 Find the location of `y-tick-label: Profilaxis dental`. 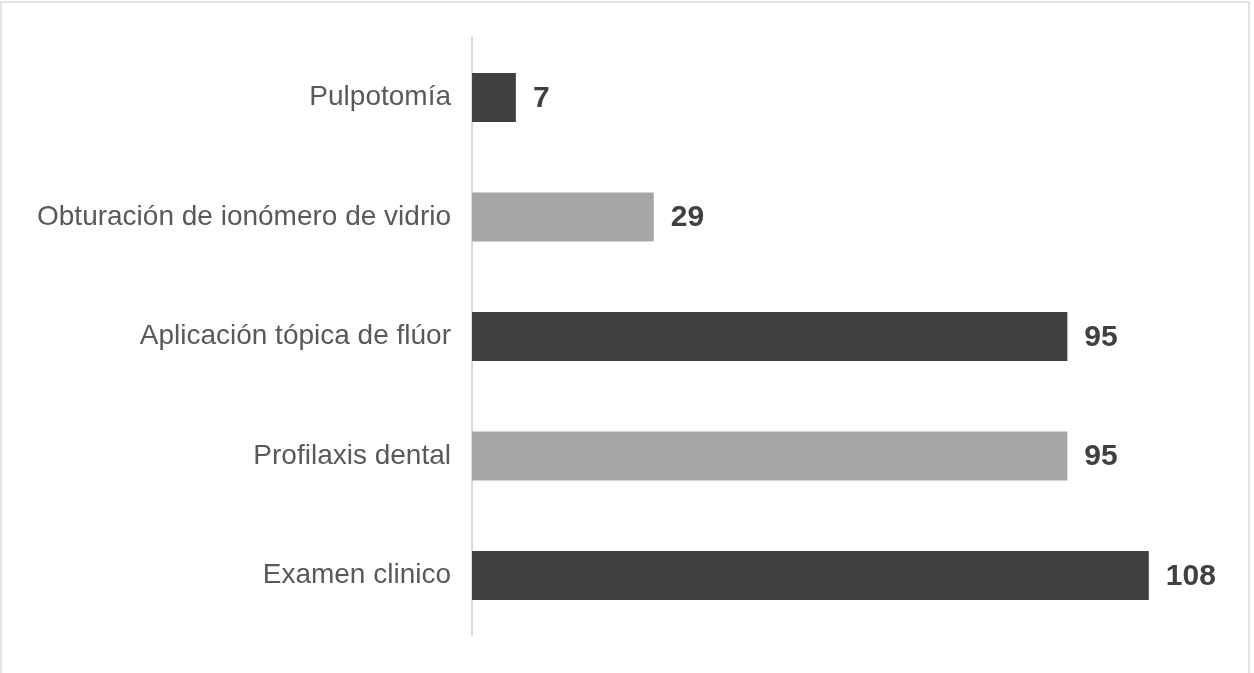

y-tick-label: Profilaxis dental is located at coordinates (352, 454).